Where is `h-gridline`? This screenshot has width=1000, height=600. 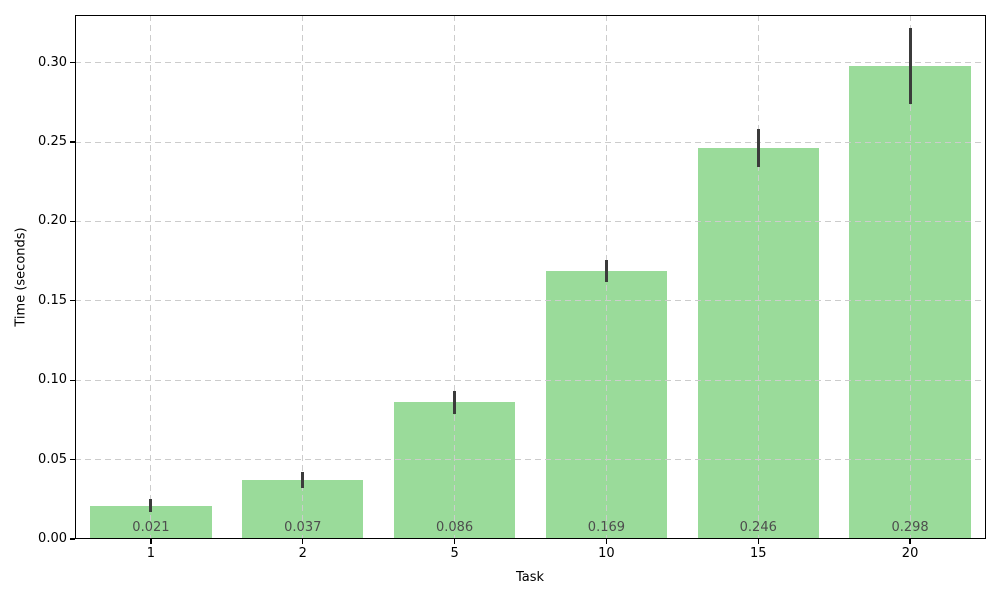 h-gridline is located at coordinates (530, 63).